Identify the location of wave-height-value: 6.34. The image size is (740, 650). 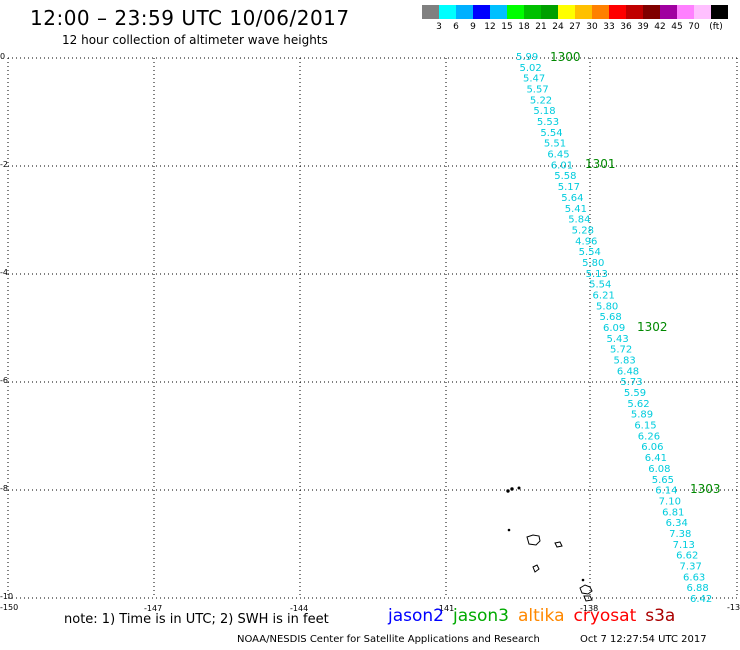
(677, 523).